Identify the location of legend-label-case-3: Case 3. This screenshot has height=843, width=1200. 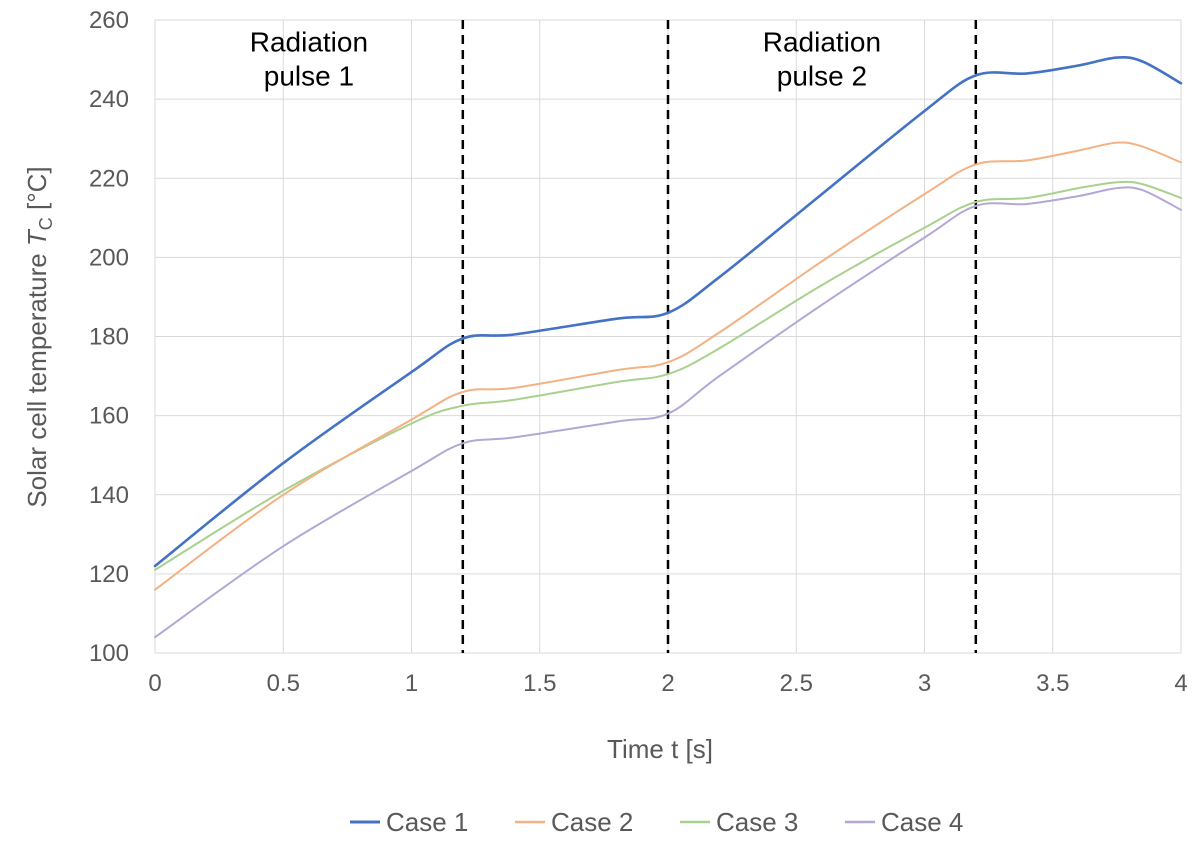
(757, 822).